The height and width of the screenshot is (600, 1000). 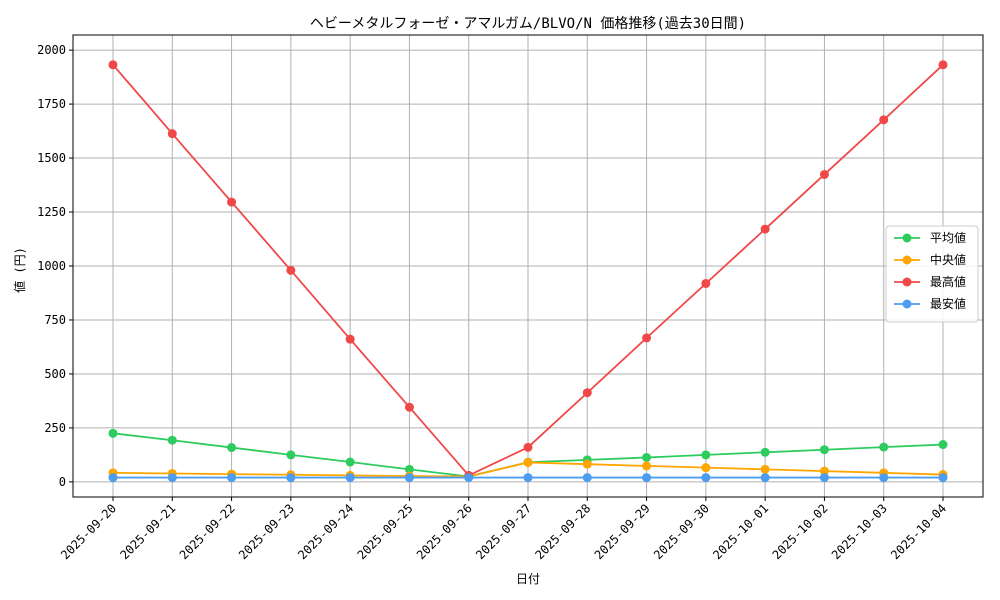 What do you see at coordinates (385, 531) in the screenshot?
I see `x-tick-label: 2025-09-25` at bounding box center [385, 531].